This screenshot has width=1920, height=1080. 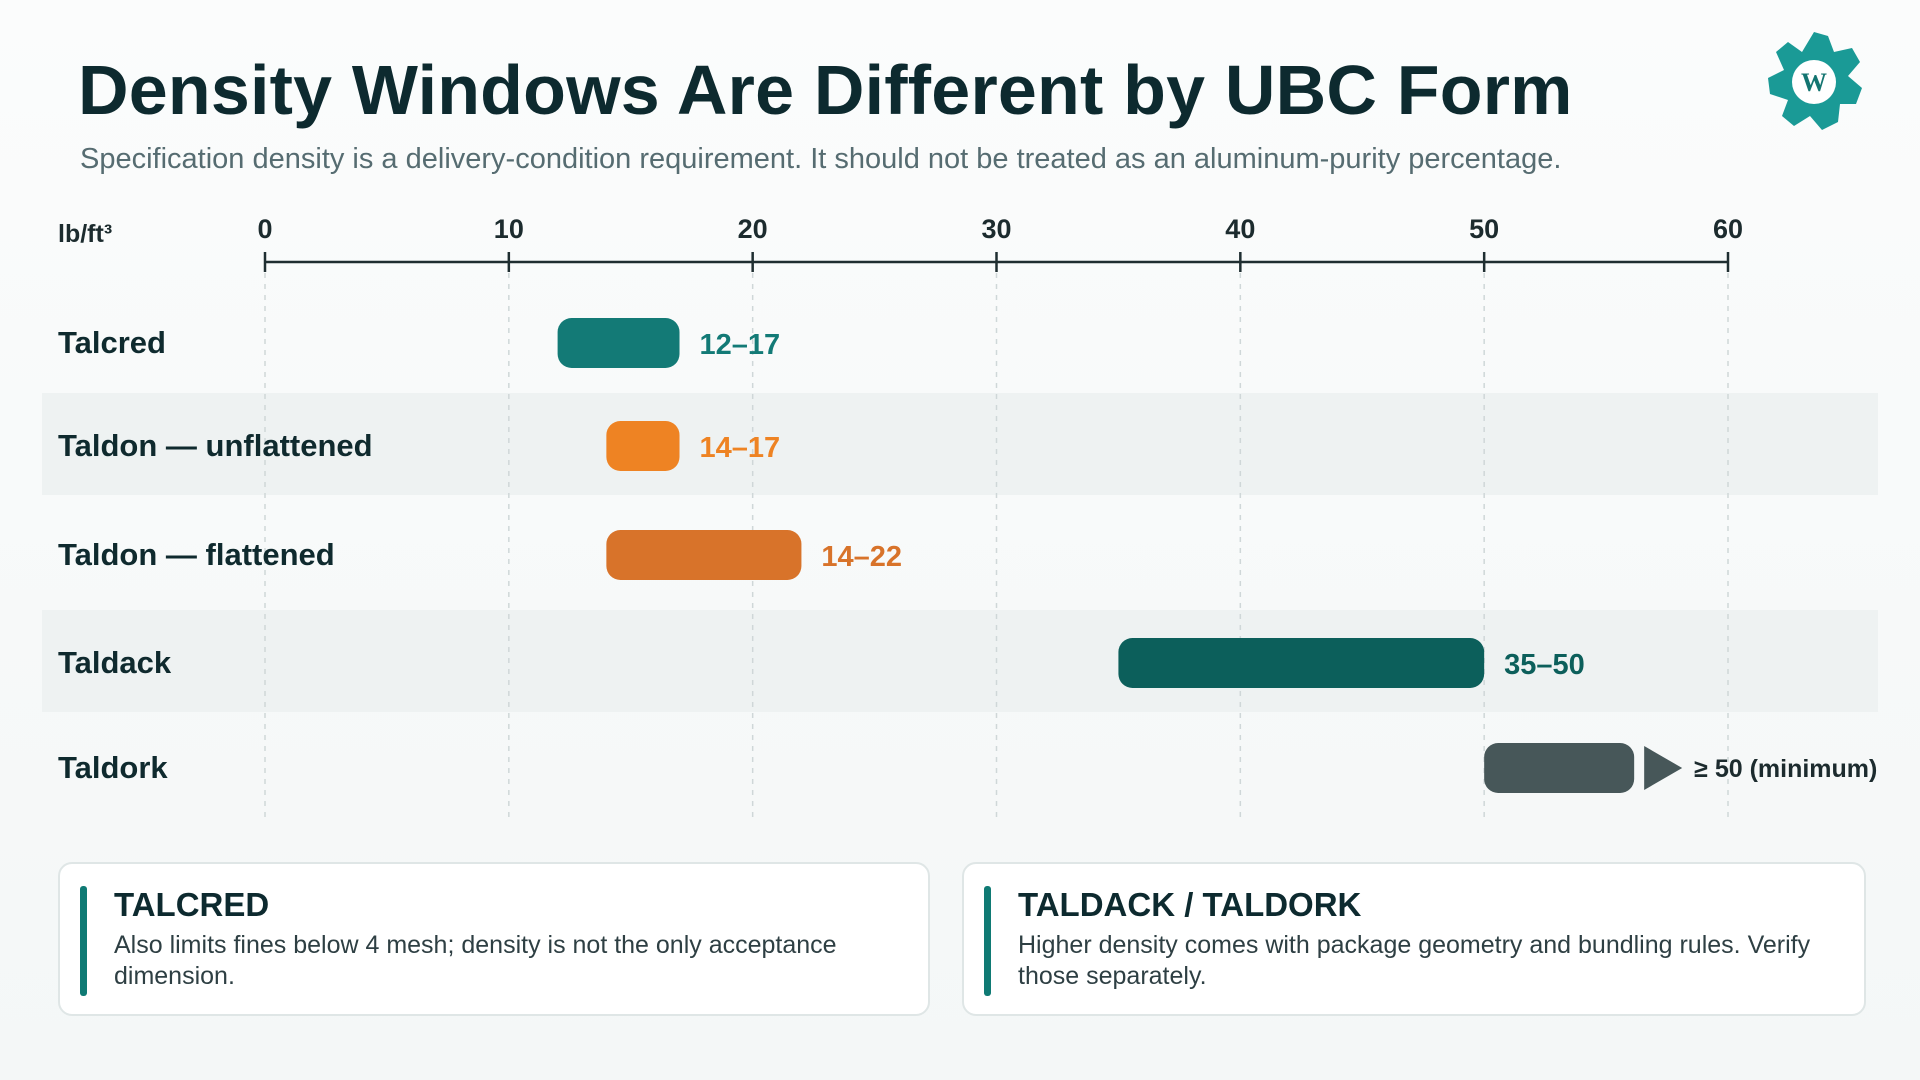 What do you see at coordinates (1728, 229) in the screenshot?
I see `x-tick-label: 60` at bounding box center [1728, 229].